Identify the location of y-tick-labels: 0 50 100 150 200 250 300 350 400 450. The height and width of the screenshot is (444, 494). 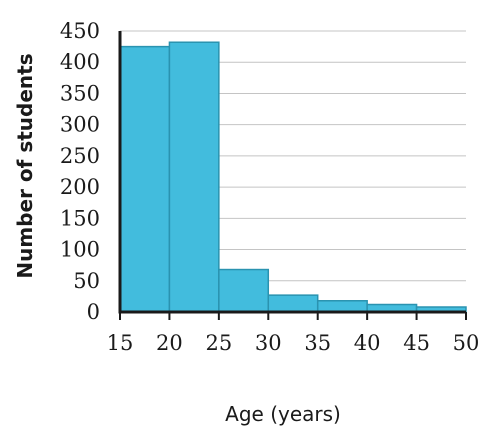
(80, 171).